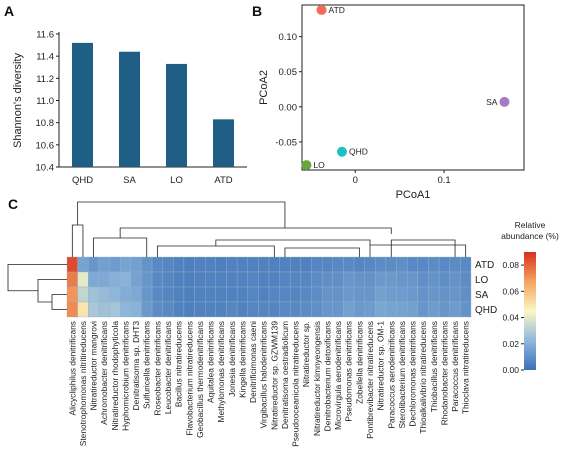 The width and height of the screenshot is (567, 476). I want to click on column-label: Sulfuricella denitrificans, so click(147, 365).